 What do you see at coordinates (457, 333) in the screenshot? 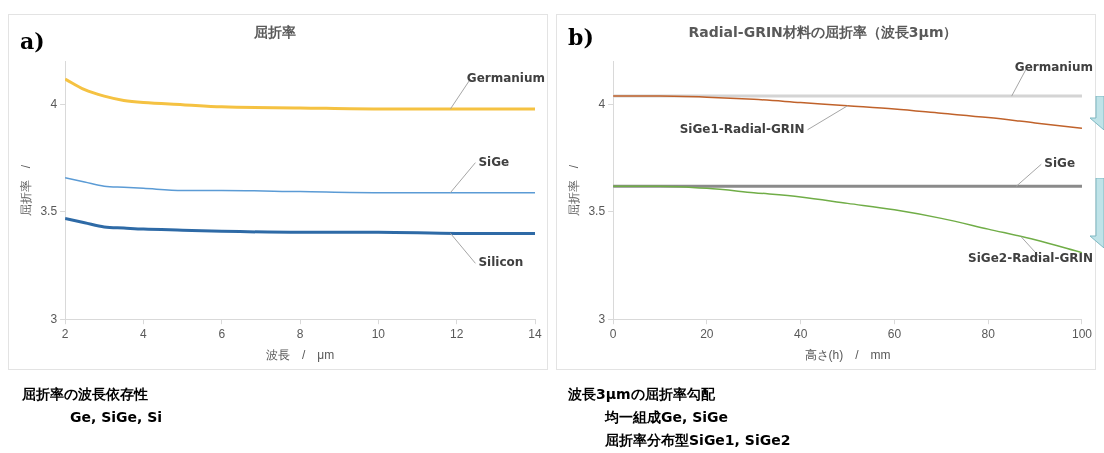
I see `x-tick-label: 12` at bounding box center [457, 333].